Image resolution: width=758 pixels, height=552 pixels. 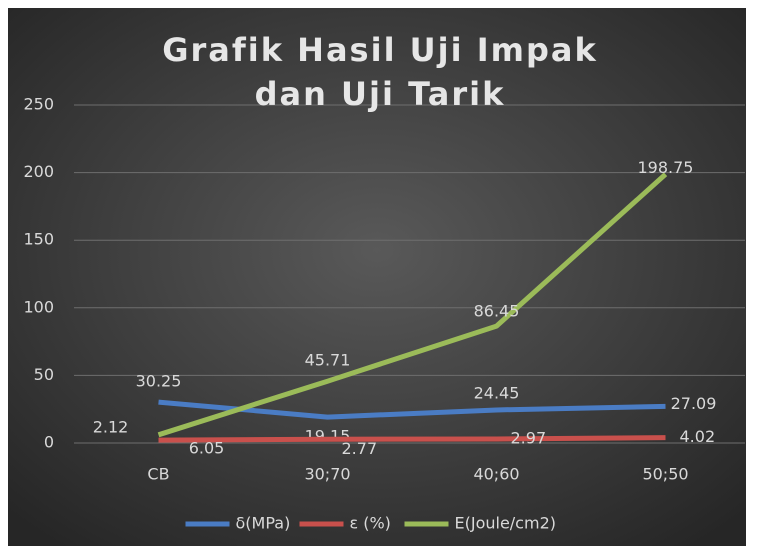 What do you see at coordinates (207, 447) in the screenshot?
I see `data-label: 6.05` at bounding box center [207, 447].